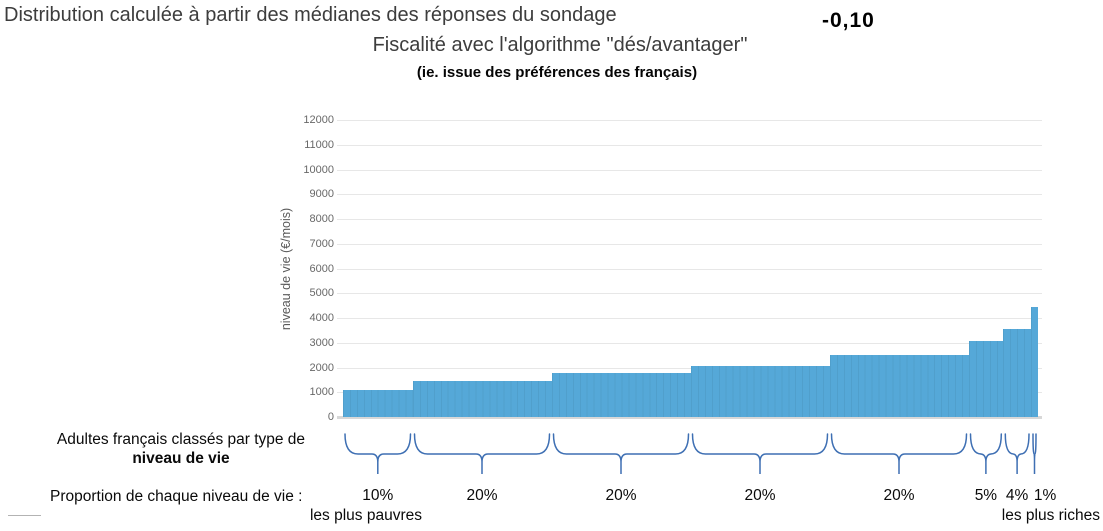  What do you see at coordinates (848, 20) in the screenshot?
I see `score-value: -0,10` at bounding box center [848, 20].